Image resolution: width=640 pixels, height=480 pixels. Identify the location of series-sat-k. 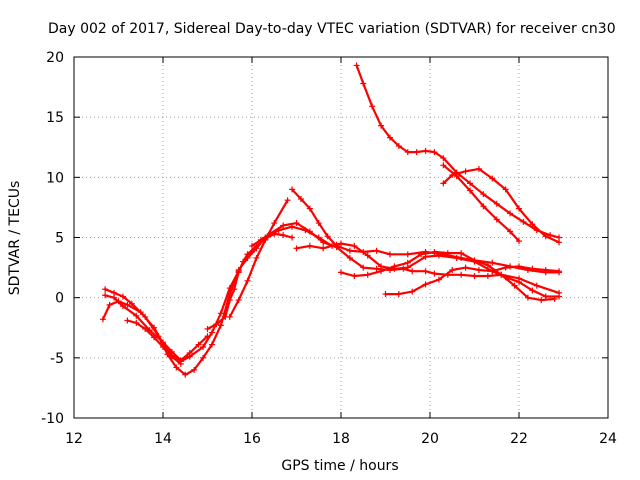
(472, 280).